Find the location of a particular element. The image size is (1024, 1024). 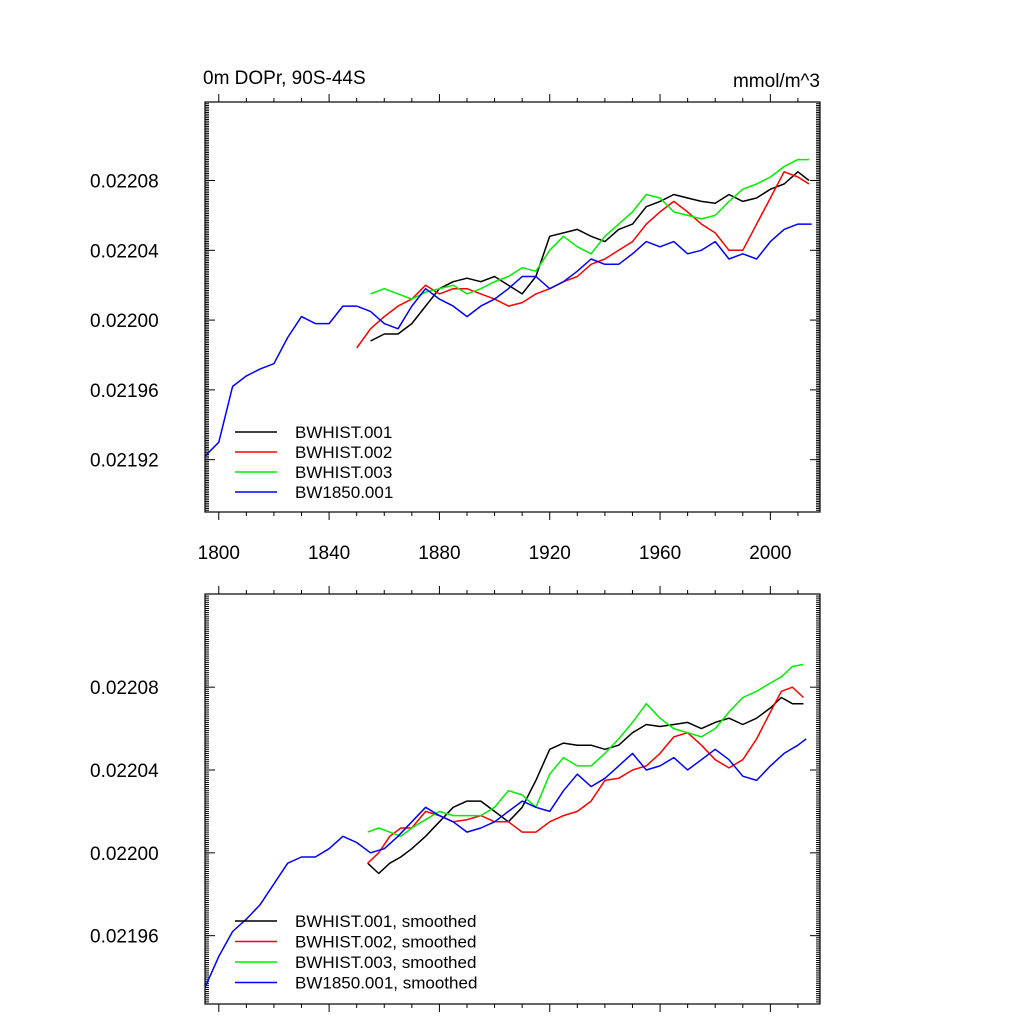

bottom-legend-label-3: BWHIST.003, smoothed is located at coordinates (385, 962).